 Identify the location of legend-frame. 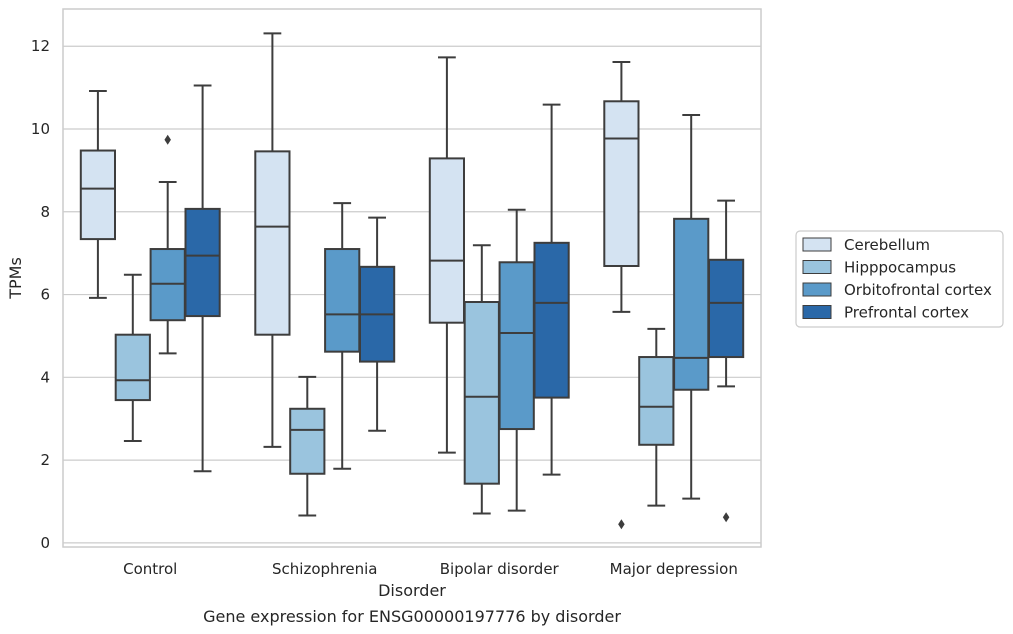
(899, 279).